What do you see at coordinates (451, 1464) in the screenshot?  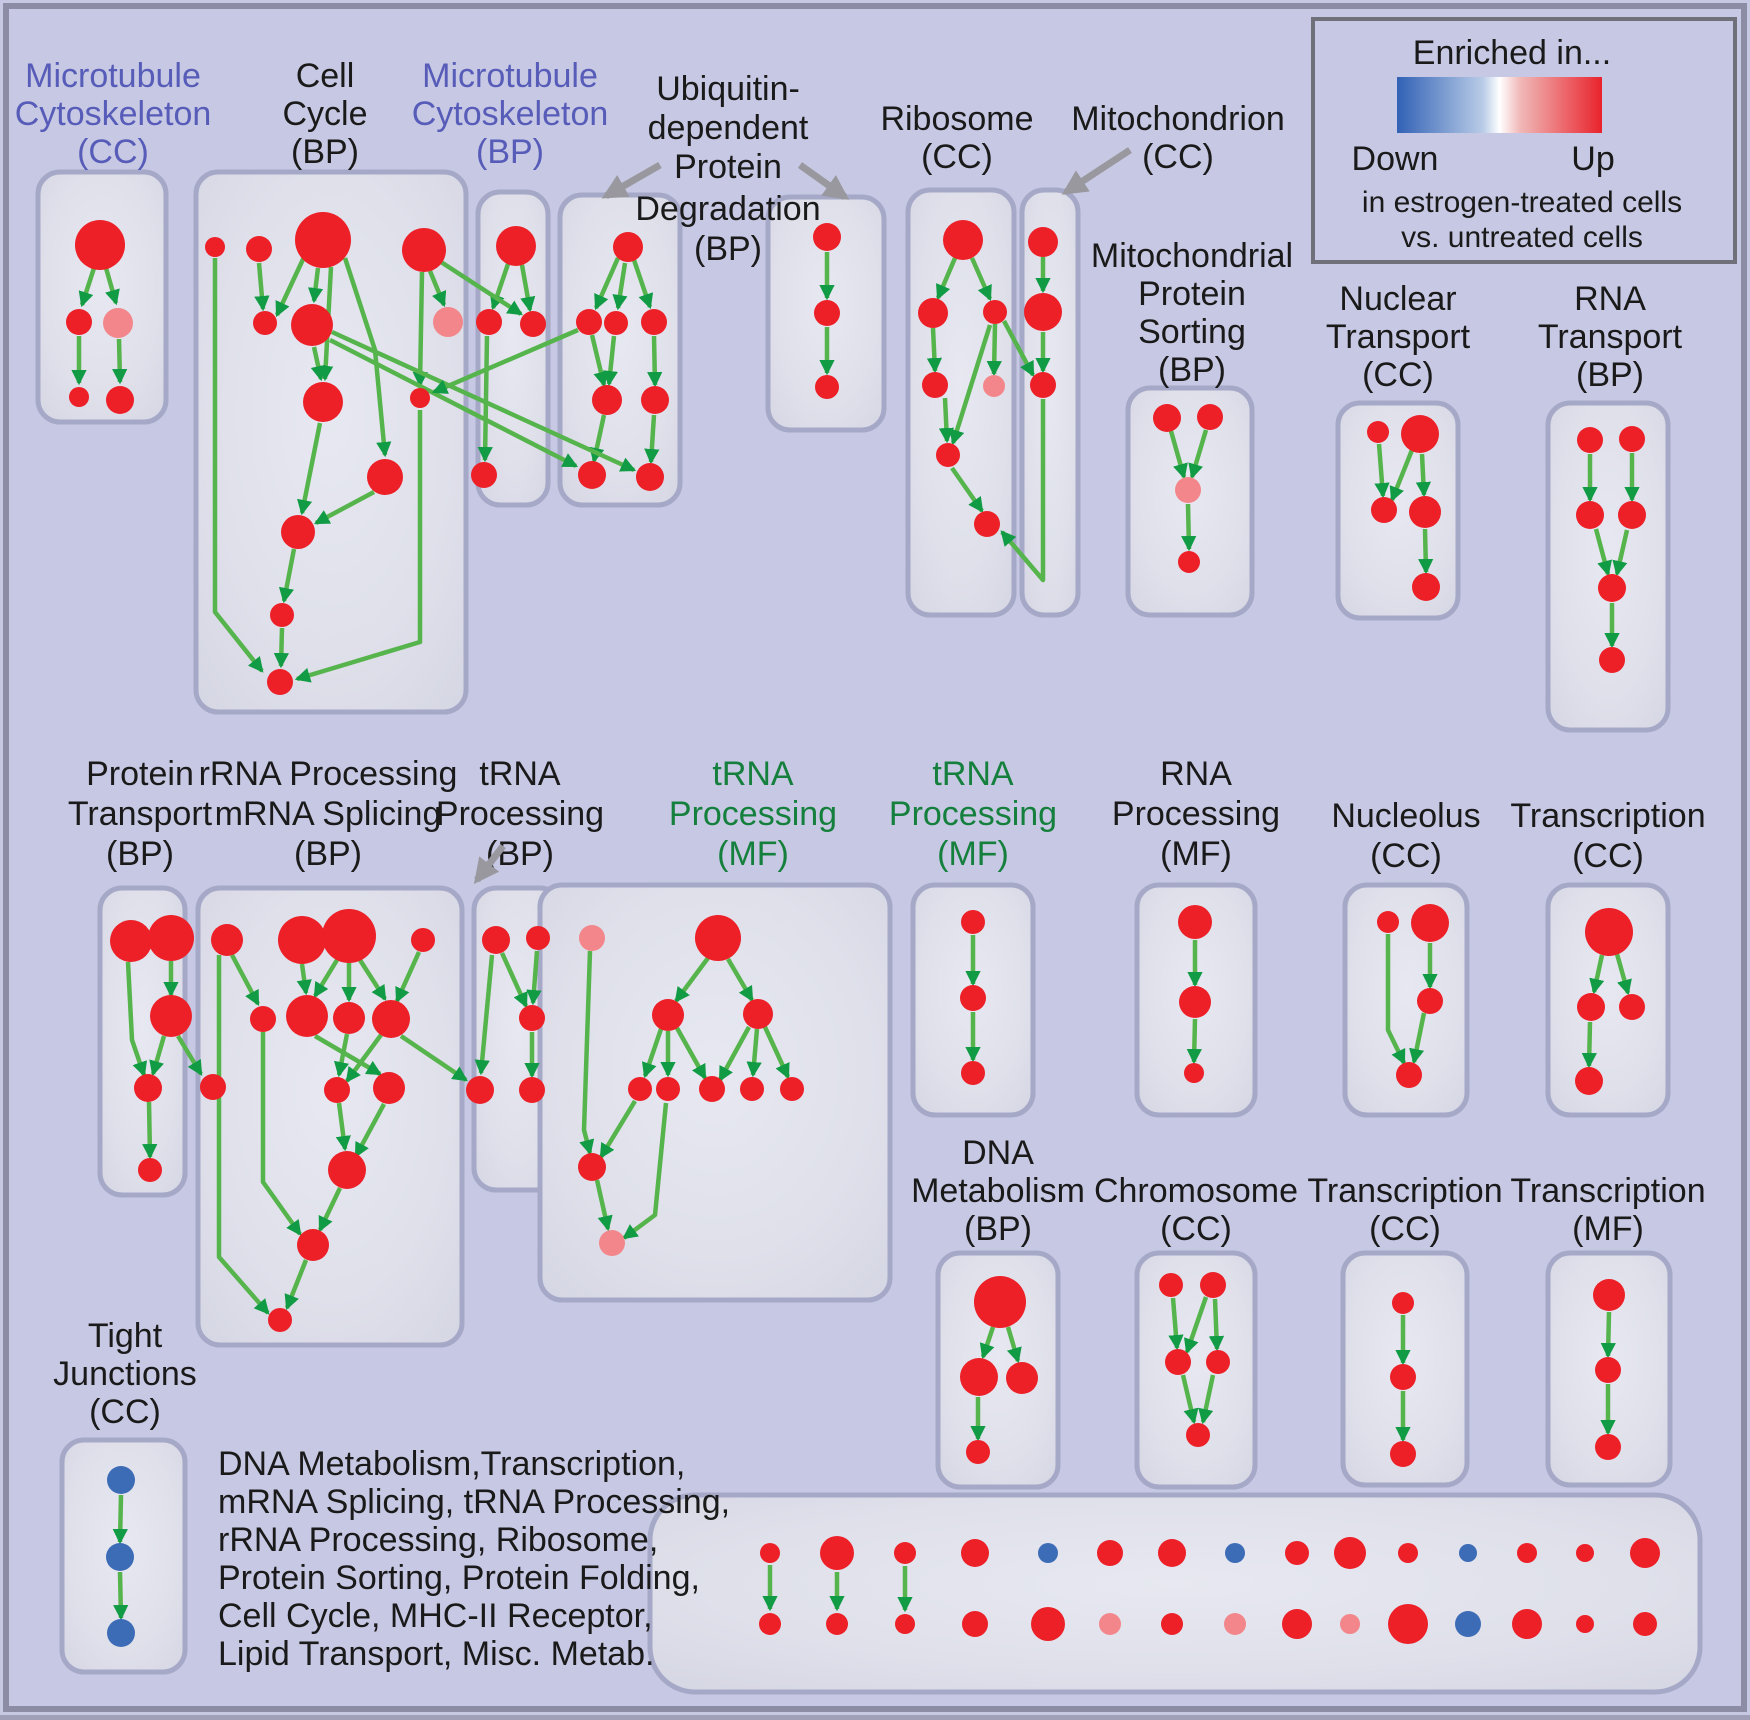 I see `misc-categories-text: DNA Metabolism,Transcription,` at bounding box center [451, 1464].